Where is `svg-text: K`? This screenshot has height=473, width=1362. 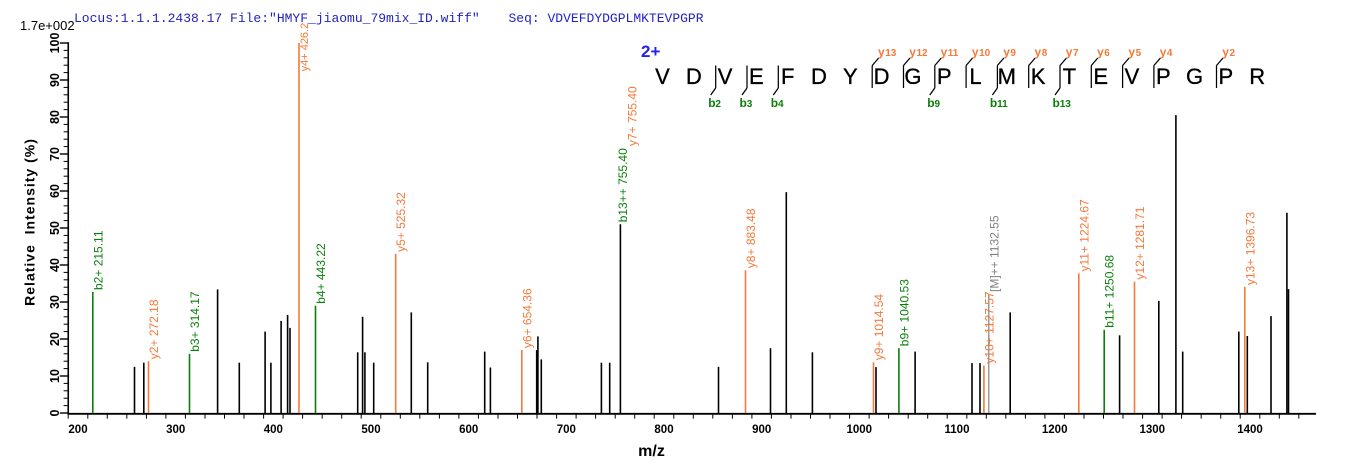 svg-text: K is located at coordinates (1038, 76).